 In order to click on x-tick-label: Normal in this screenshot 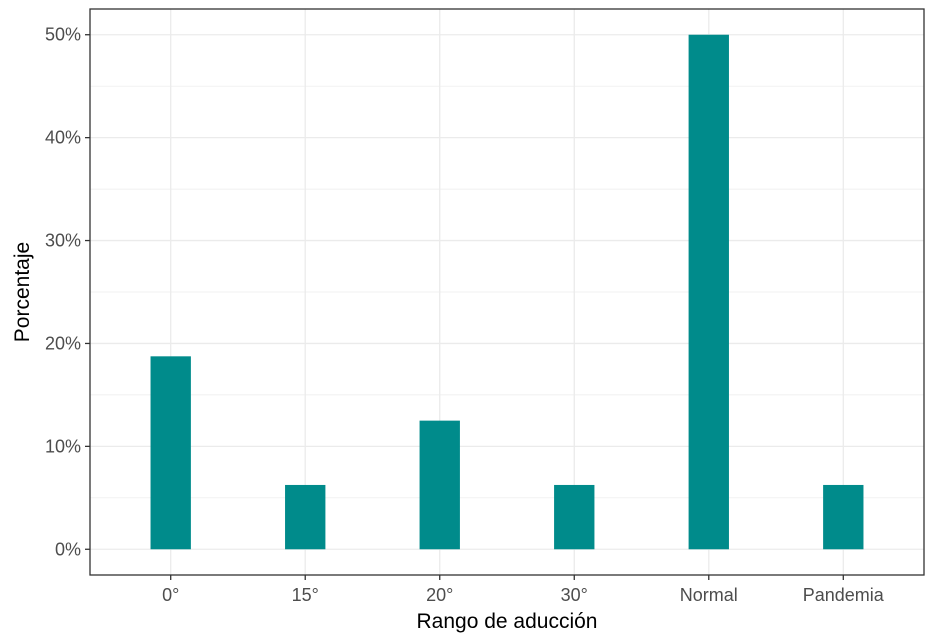, I will do `click(709, 595)`.